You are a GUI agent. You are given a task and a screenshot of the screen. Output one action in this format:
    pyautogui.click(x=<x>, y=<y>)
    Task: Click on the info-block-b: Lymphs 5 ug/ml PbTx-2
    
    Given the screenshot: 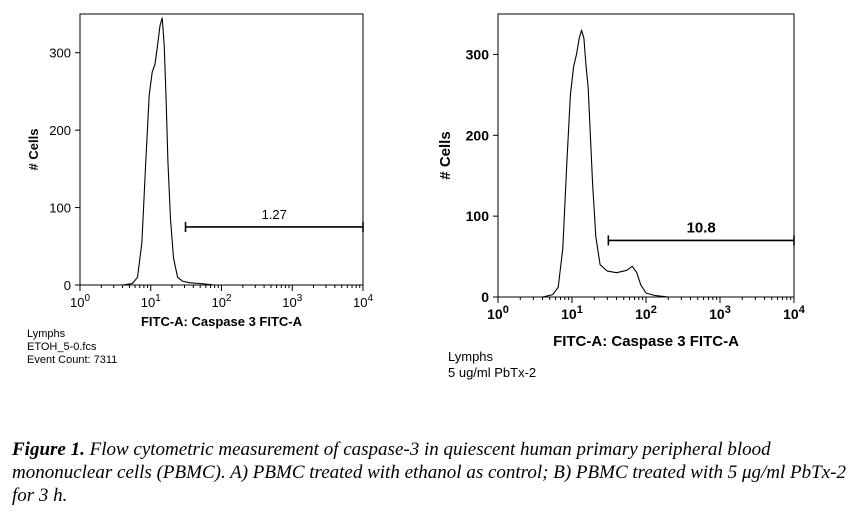 What is the action you would take?
    pyautogui.click(x=492, y=365)
    